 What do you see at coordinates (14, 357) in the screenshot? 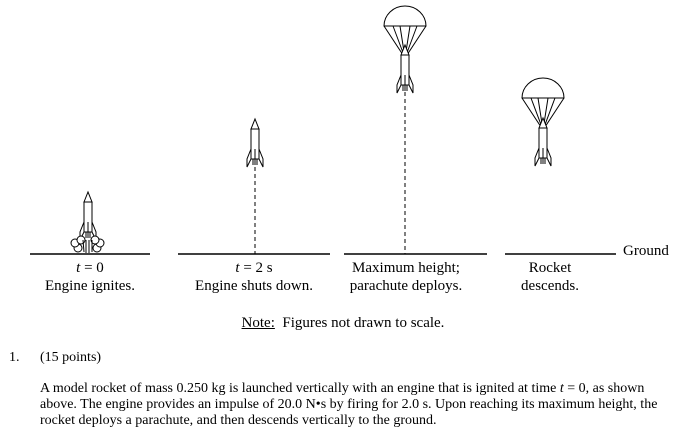
I see `question-number: 1.` at bounding box center [14, 357].